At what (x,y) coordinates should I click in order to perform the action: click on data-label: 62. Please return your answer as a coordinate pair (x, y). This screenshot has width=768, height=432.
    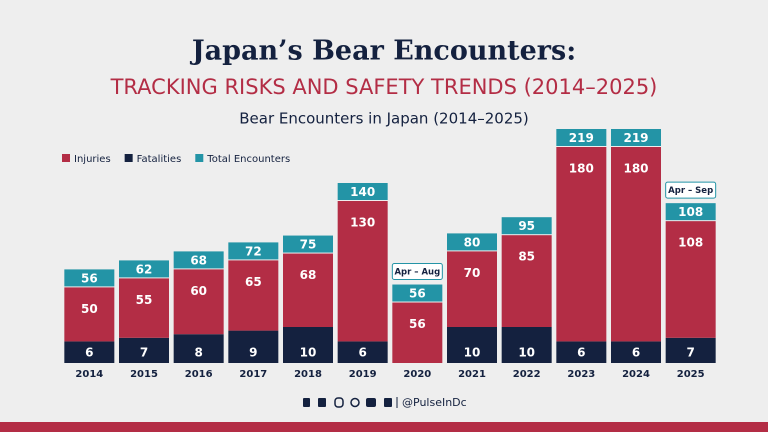
    Looking at the image, I should click on (144, 269).